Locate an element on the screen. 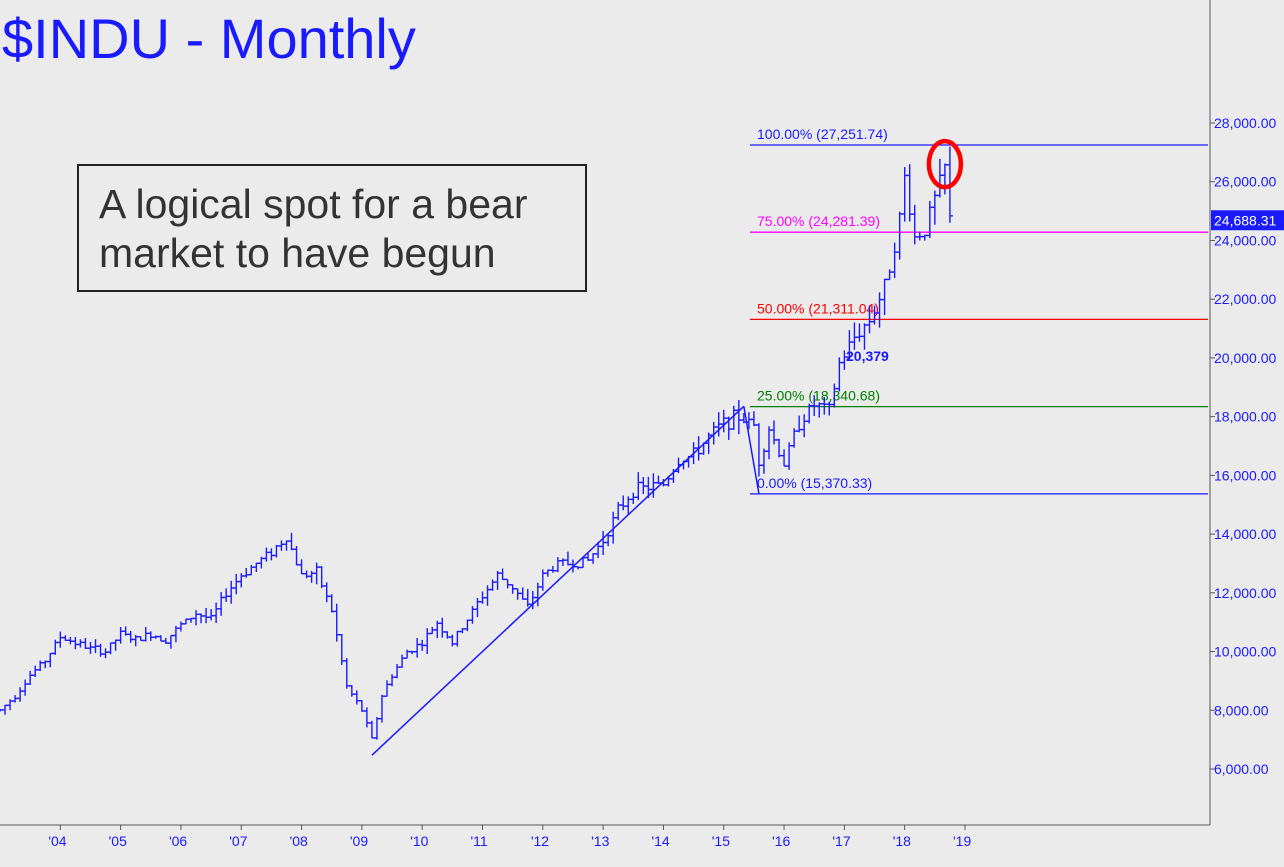  point-label: 20,379 is located at coordinates (867, 356).